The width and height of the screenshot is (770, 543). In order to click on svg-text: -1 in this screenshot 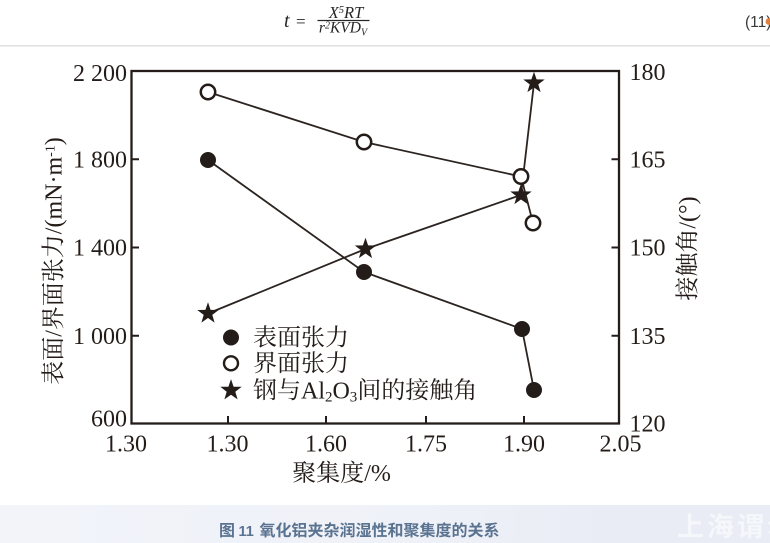, I will do `click(51, 151)`.